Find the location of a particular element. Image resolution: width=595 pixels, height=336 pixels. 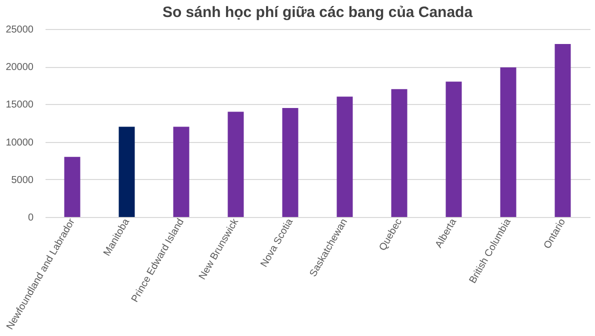

y-tick-label: 20000 is located at coordinates (20, 68).